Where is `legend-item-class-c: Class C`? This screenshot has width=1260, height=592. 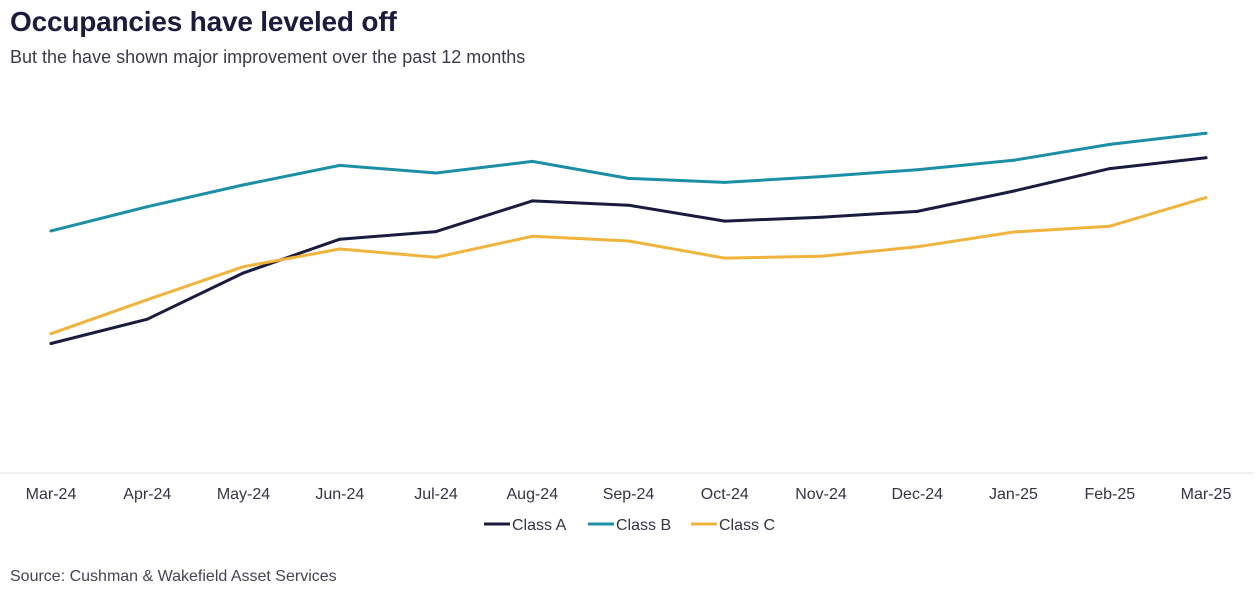
legend-item-class-c: Class C is located at coordinates (733, 525).